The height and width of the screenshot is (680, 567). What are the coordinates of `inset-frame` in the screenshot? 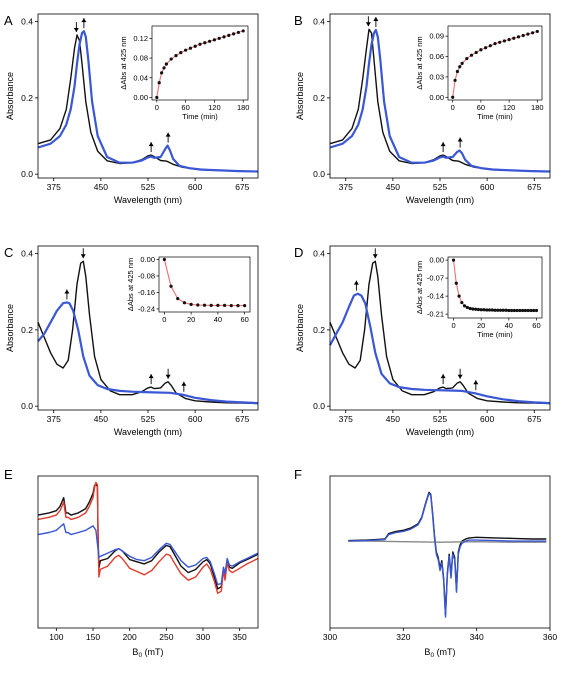 It's located at (204, 284).